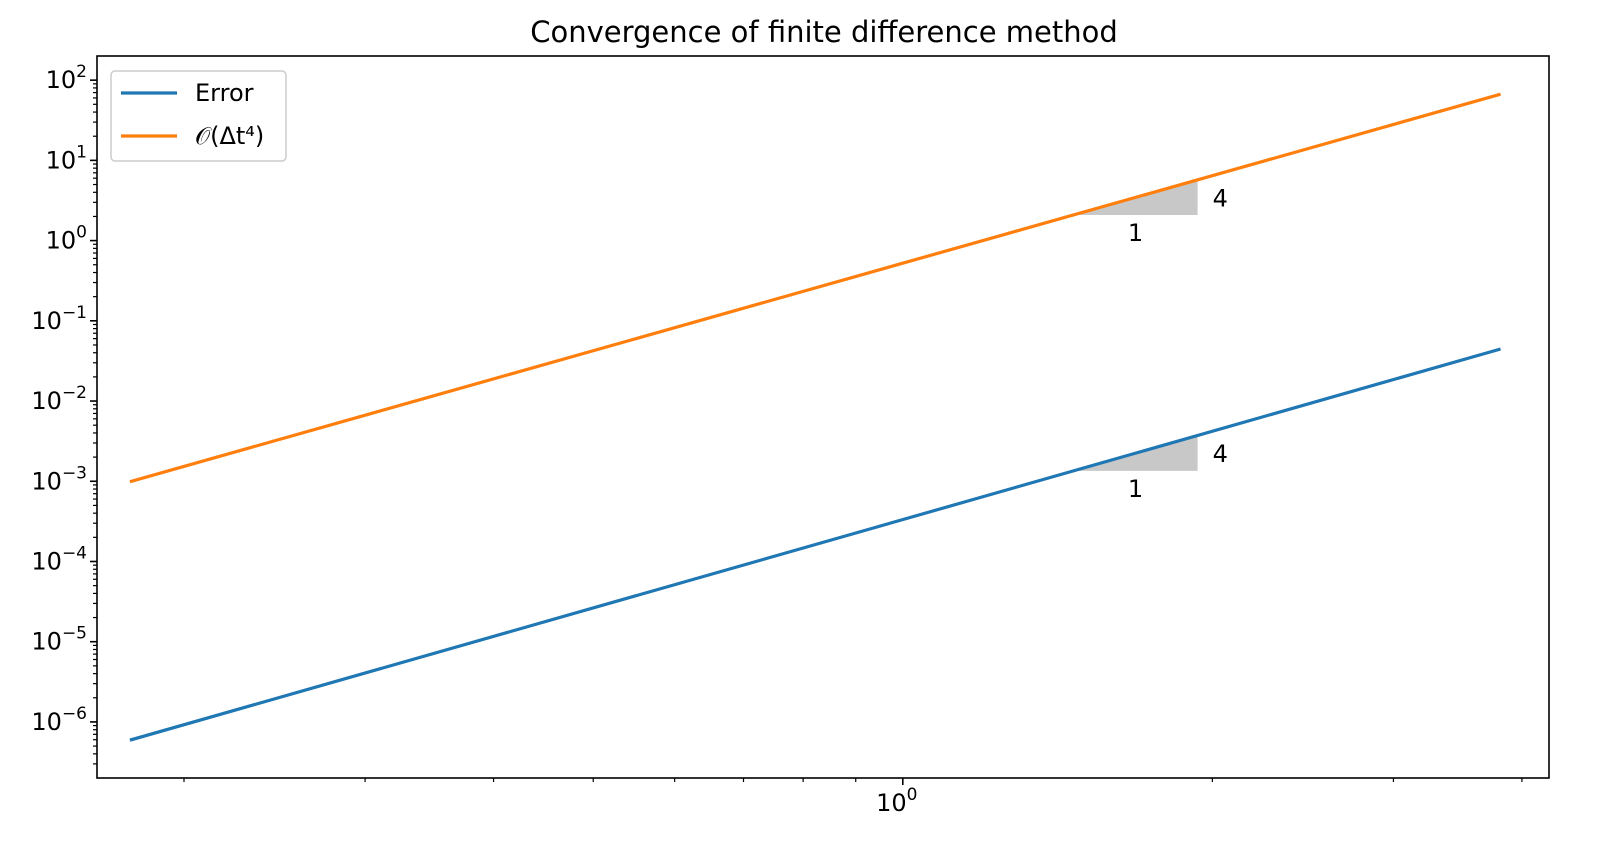 Image resolution: width=1607 pixels, height=864 pixels. I want to click on chart-title: Convergence of finite difference method, so click(824, 32).